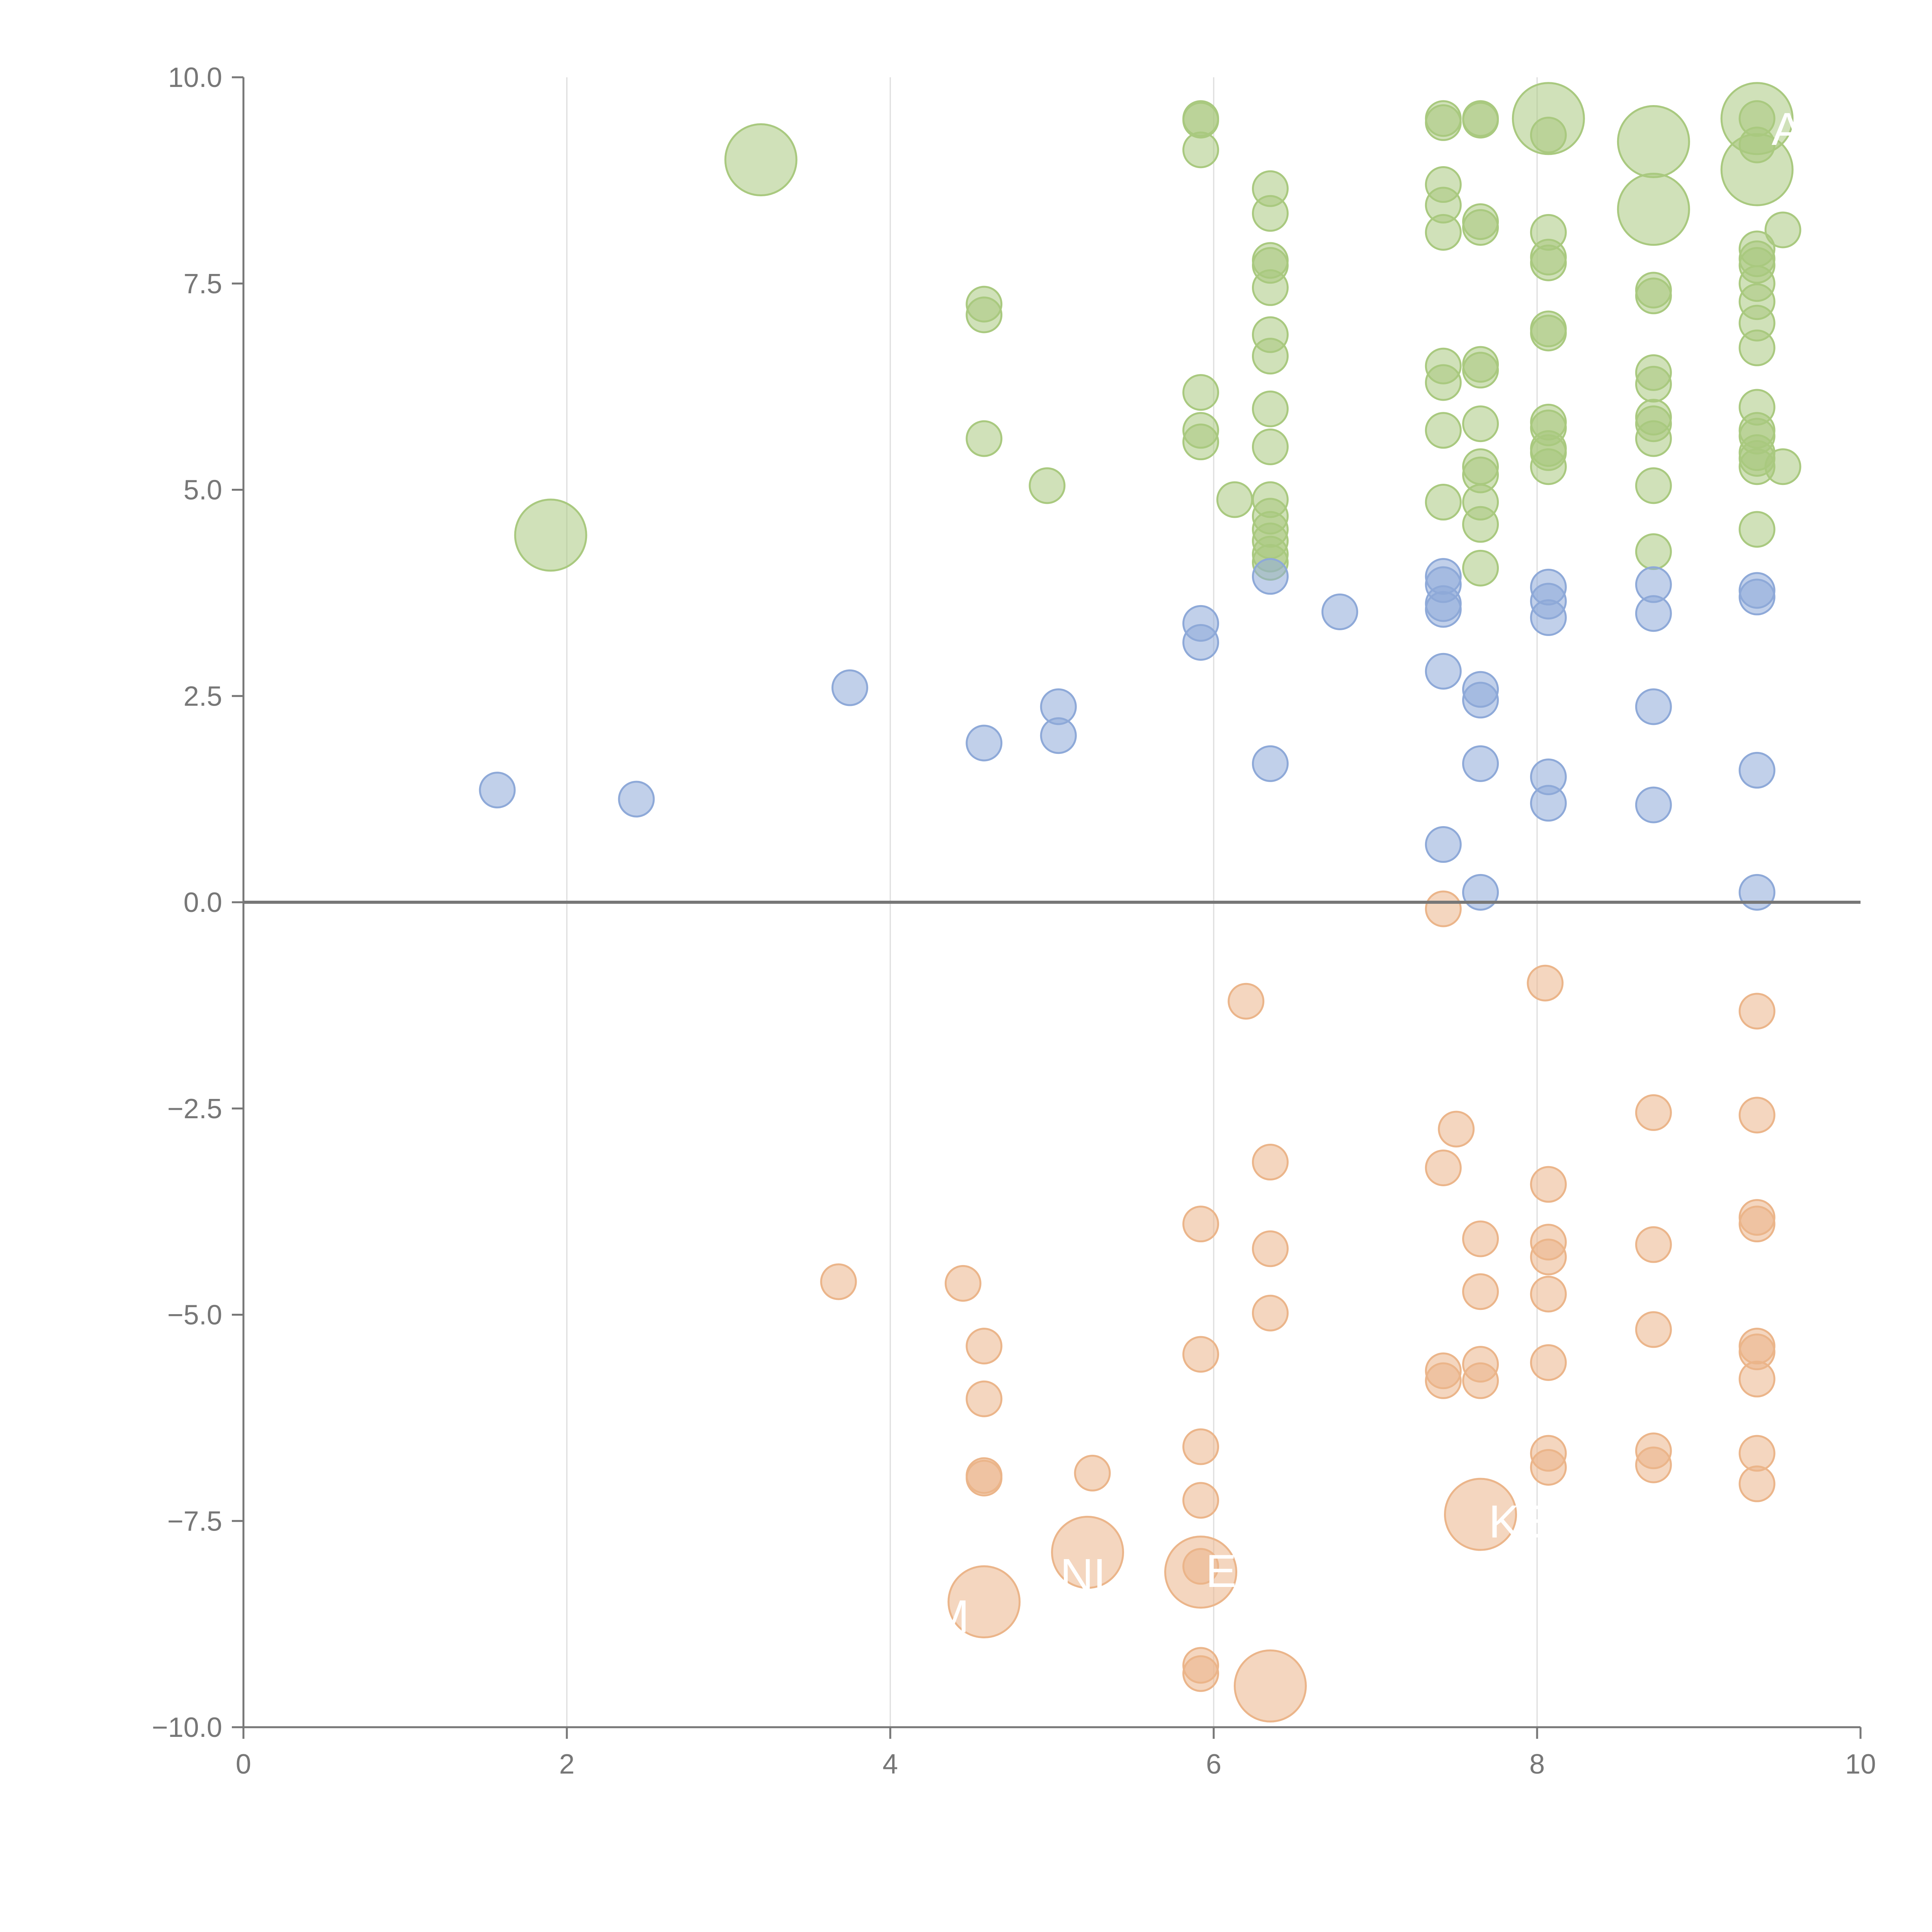 This screenshot has height=1932, width=1932. Describe the element at coordinates (195, 78) in the screenshot. I see `y-tick-label-8: 10.0` at that location.